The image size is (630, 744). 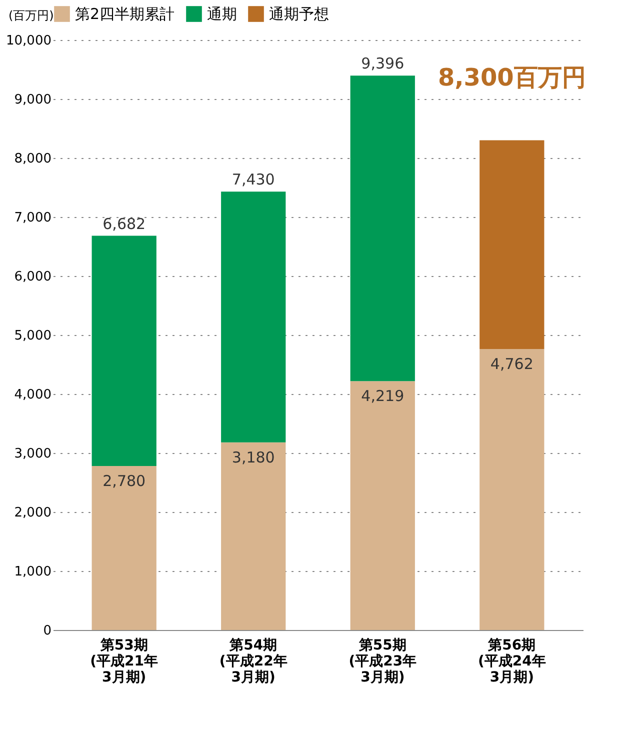 What do you see at coordinates (299, 14) in the screenshot?
I see `legend-label: 通期予想` at bounding box center [299, 14].